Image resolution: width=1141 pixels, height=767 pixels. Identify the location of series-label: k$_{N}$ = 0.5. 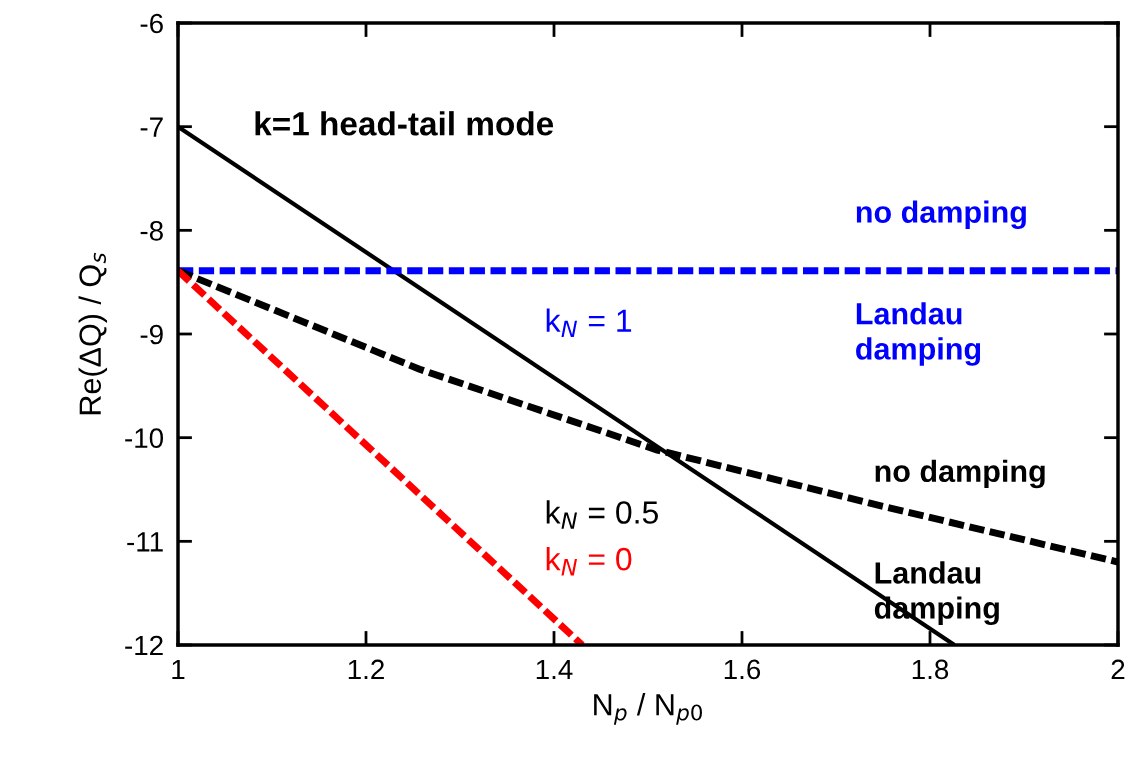
(602, 514).